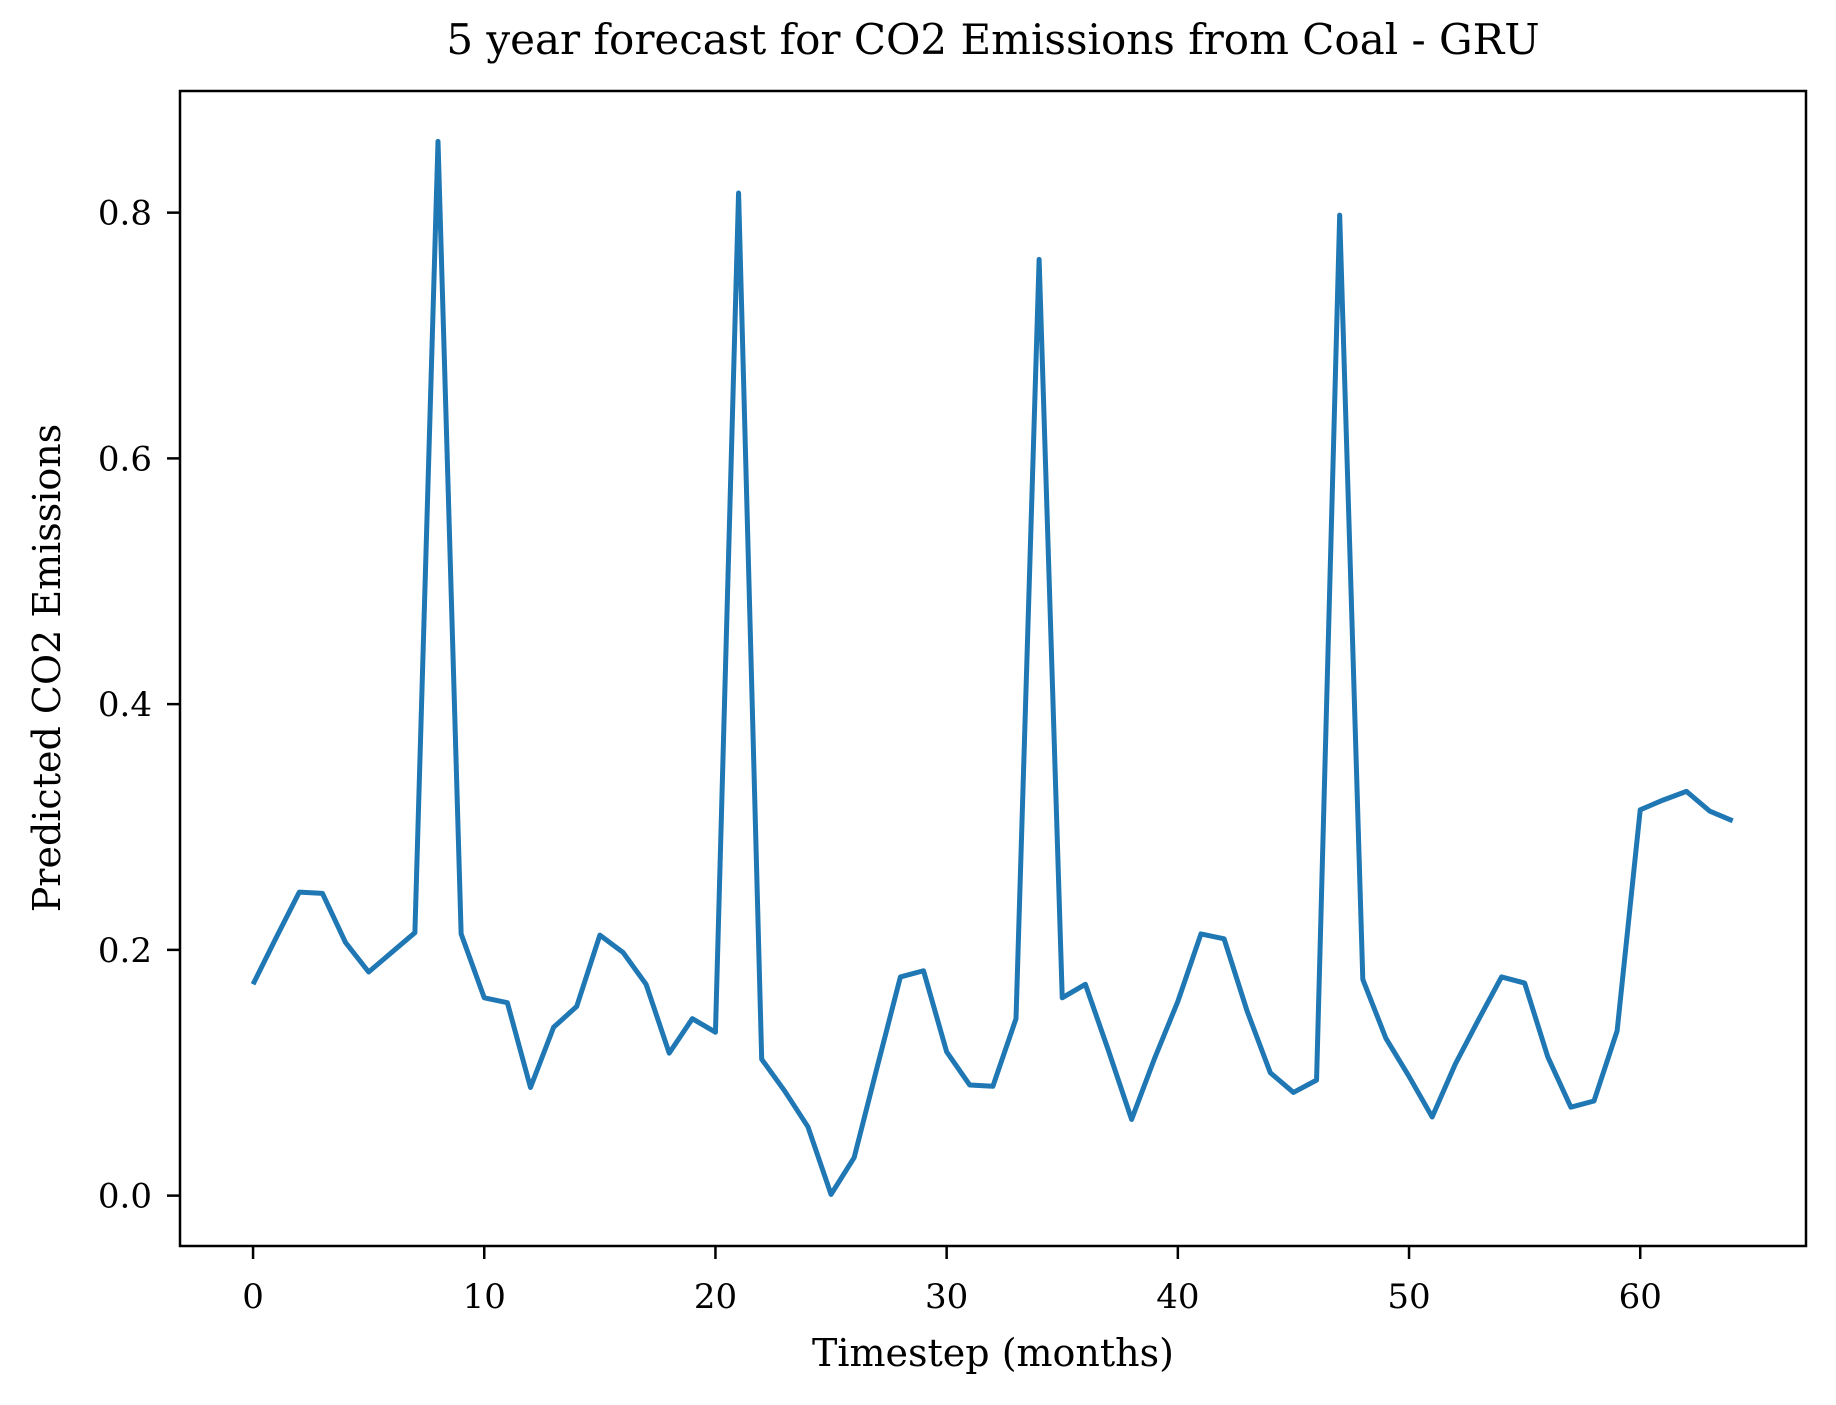  Describe the element at coordinates (47, 668) in the screenshot. I see `y-axis-label: Predicted CO2 Emissions` at that location.